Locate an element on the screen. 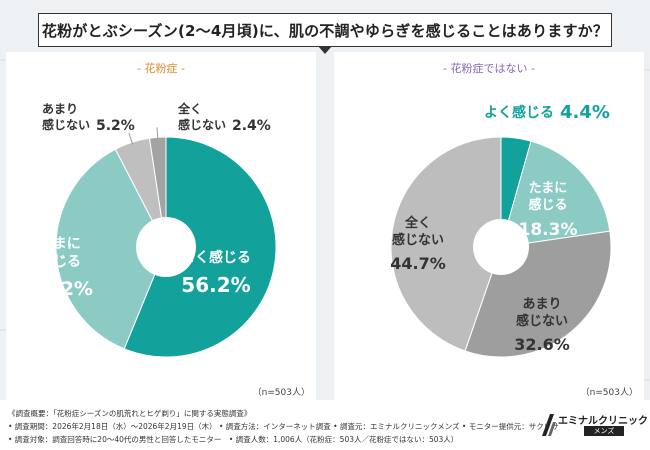 The image size is (650, 450). sample-size-hayfever: （n=503人） is located at coordinates (281, 393).